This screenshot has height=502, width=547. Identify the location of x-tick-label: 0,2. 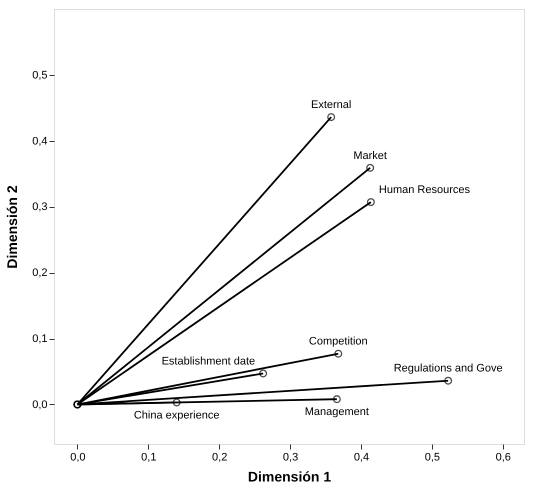
(220, 458).